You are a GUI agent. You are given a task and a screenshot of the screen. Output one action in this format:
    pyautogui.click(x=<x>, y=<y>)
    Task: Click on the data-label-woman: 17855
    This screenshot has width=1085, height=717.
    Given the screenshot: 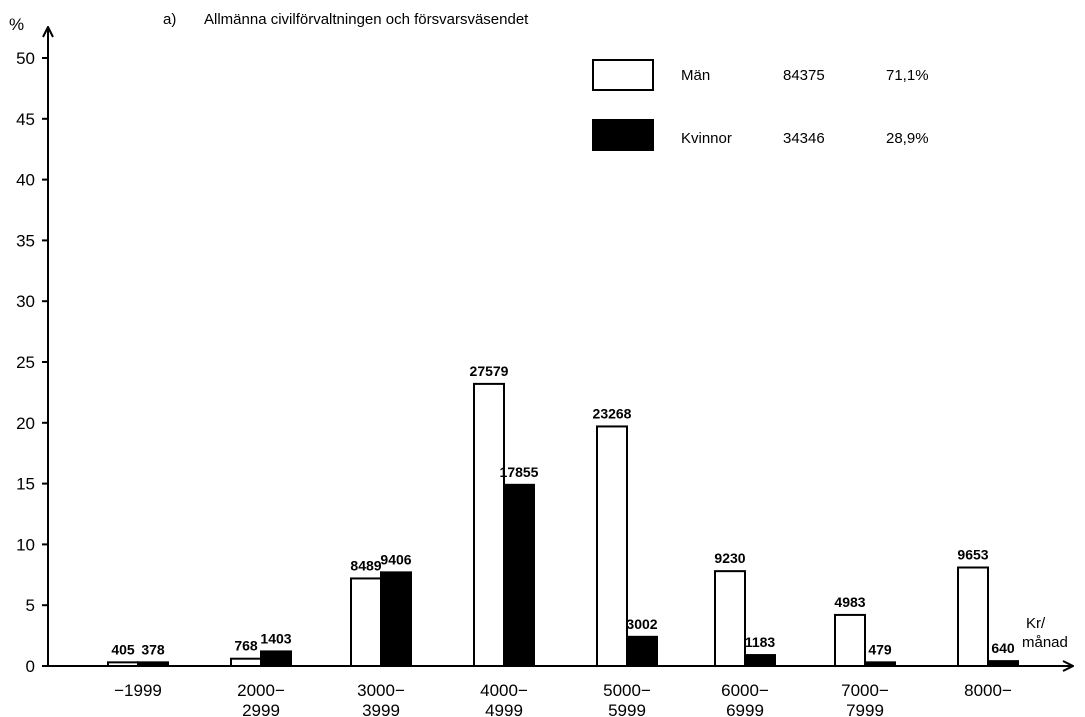 What is the action you would take?
    pyautogui.click(x=519, y=472)
    